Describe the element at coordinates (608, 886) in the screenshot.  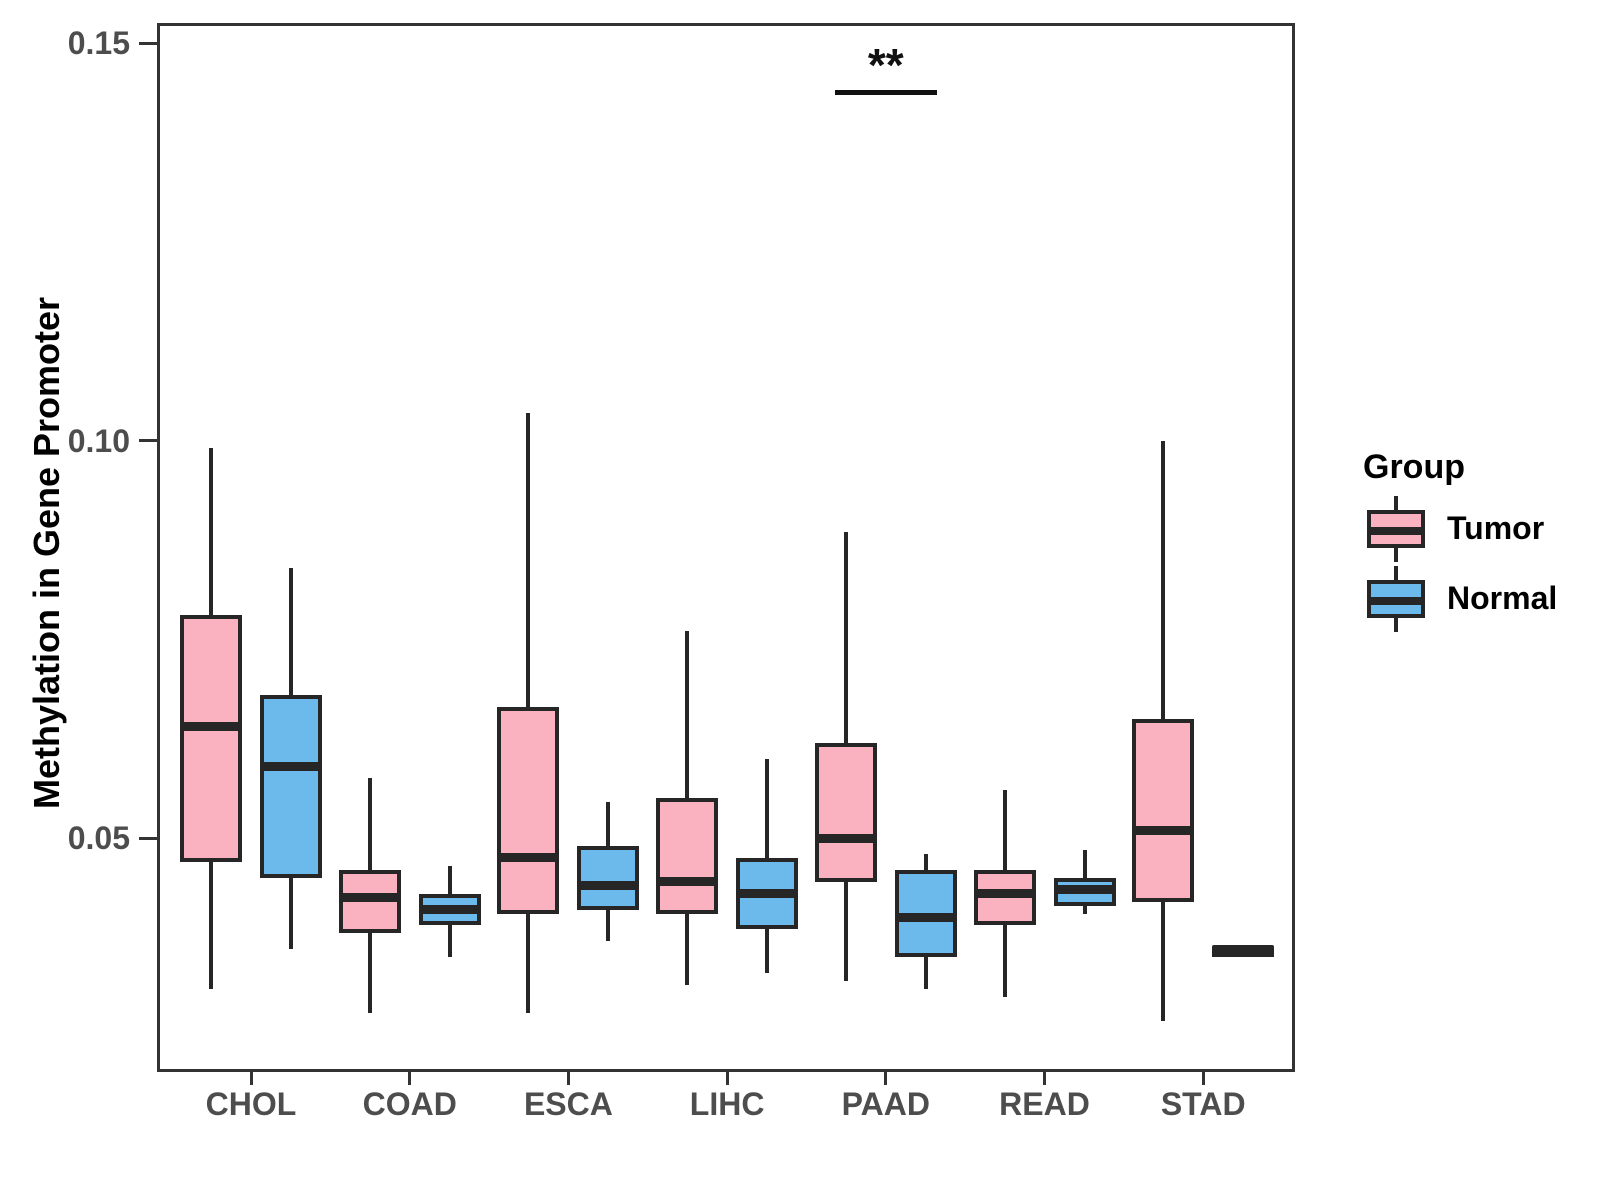
I see `median-ESCA-Normal` at that location.